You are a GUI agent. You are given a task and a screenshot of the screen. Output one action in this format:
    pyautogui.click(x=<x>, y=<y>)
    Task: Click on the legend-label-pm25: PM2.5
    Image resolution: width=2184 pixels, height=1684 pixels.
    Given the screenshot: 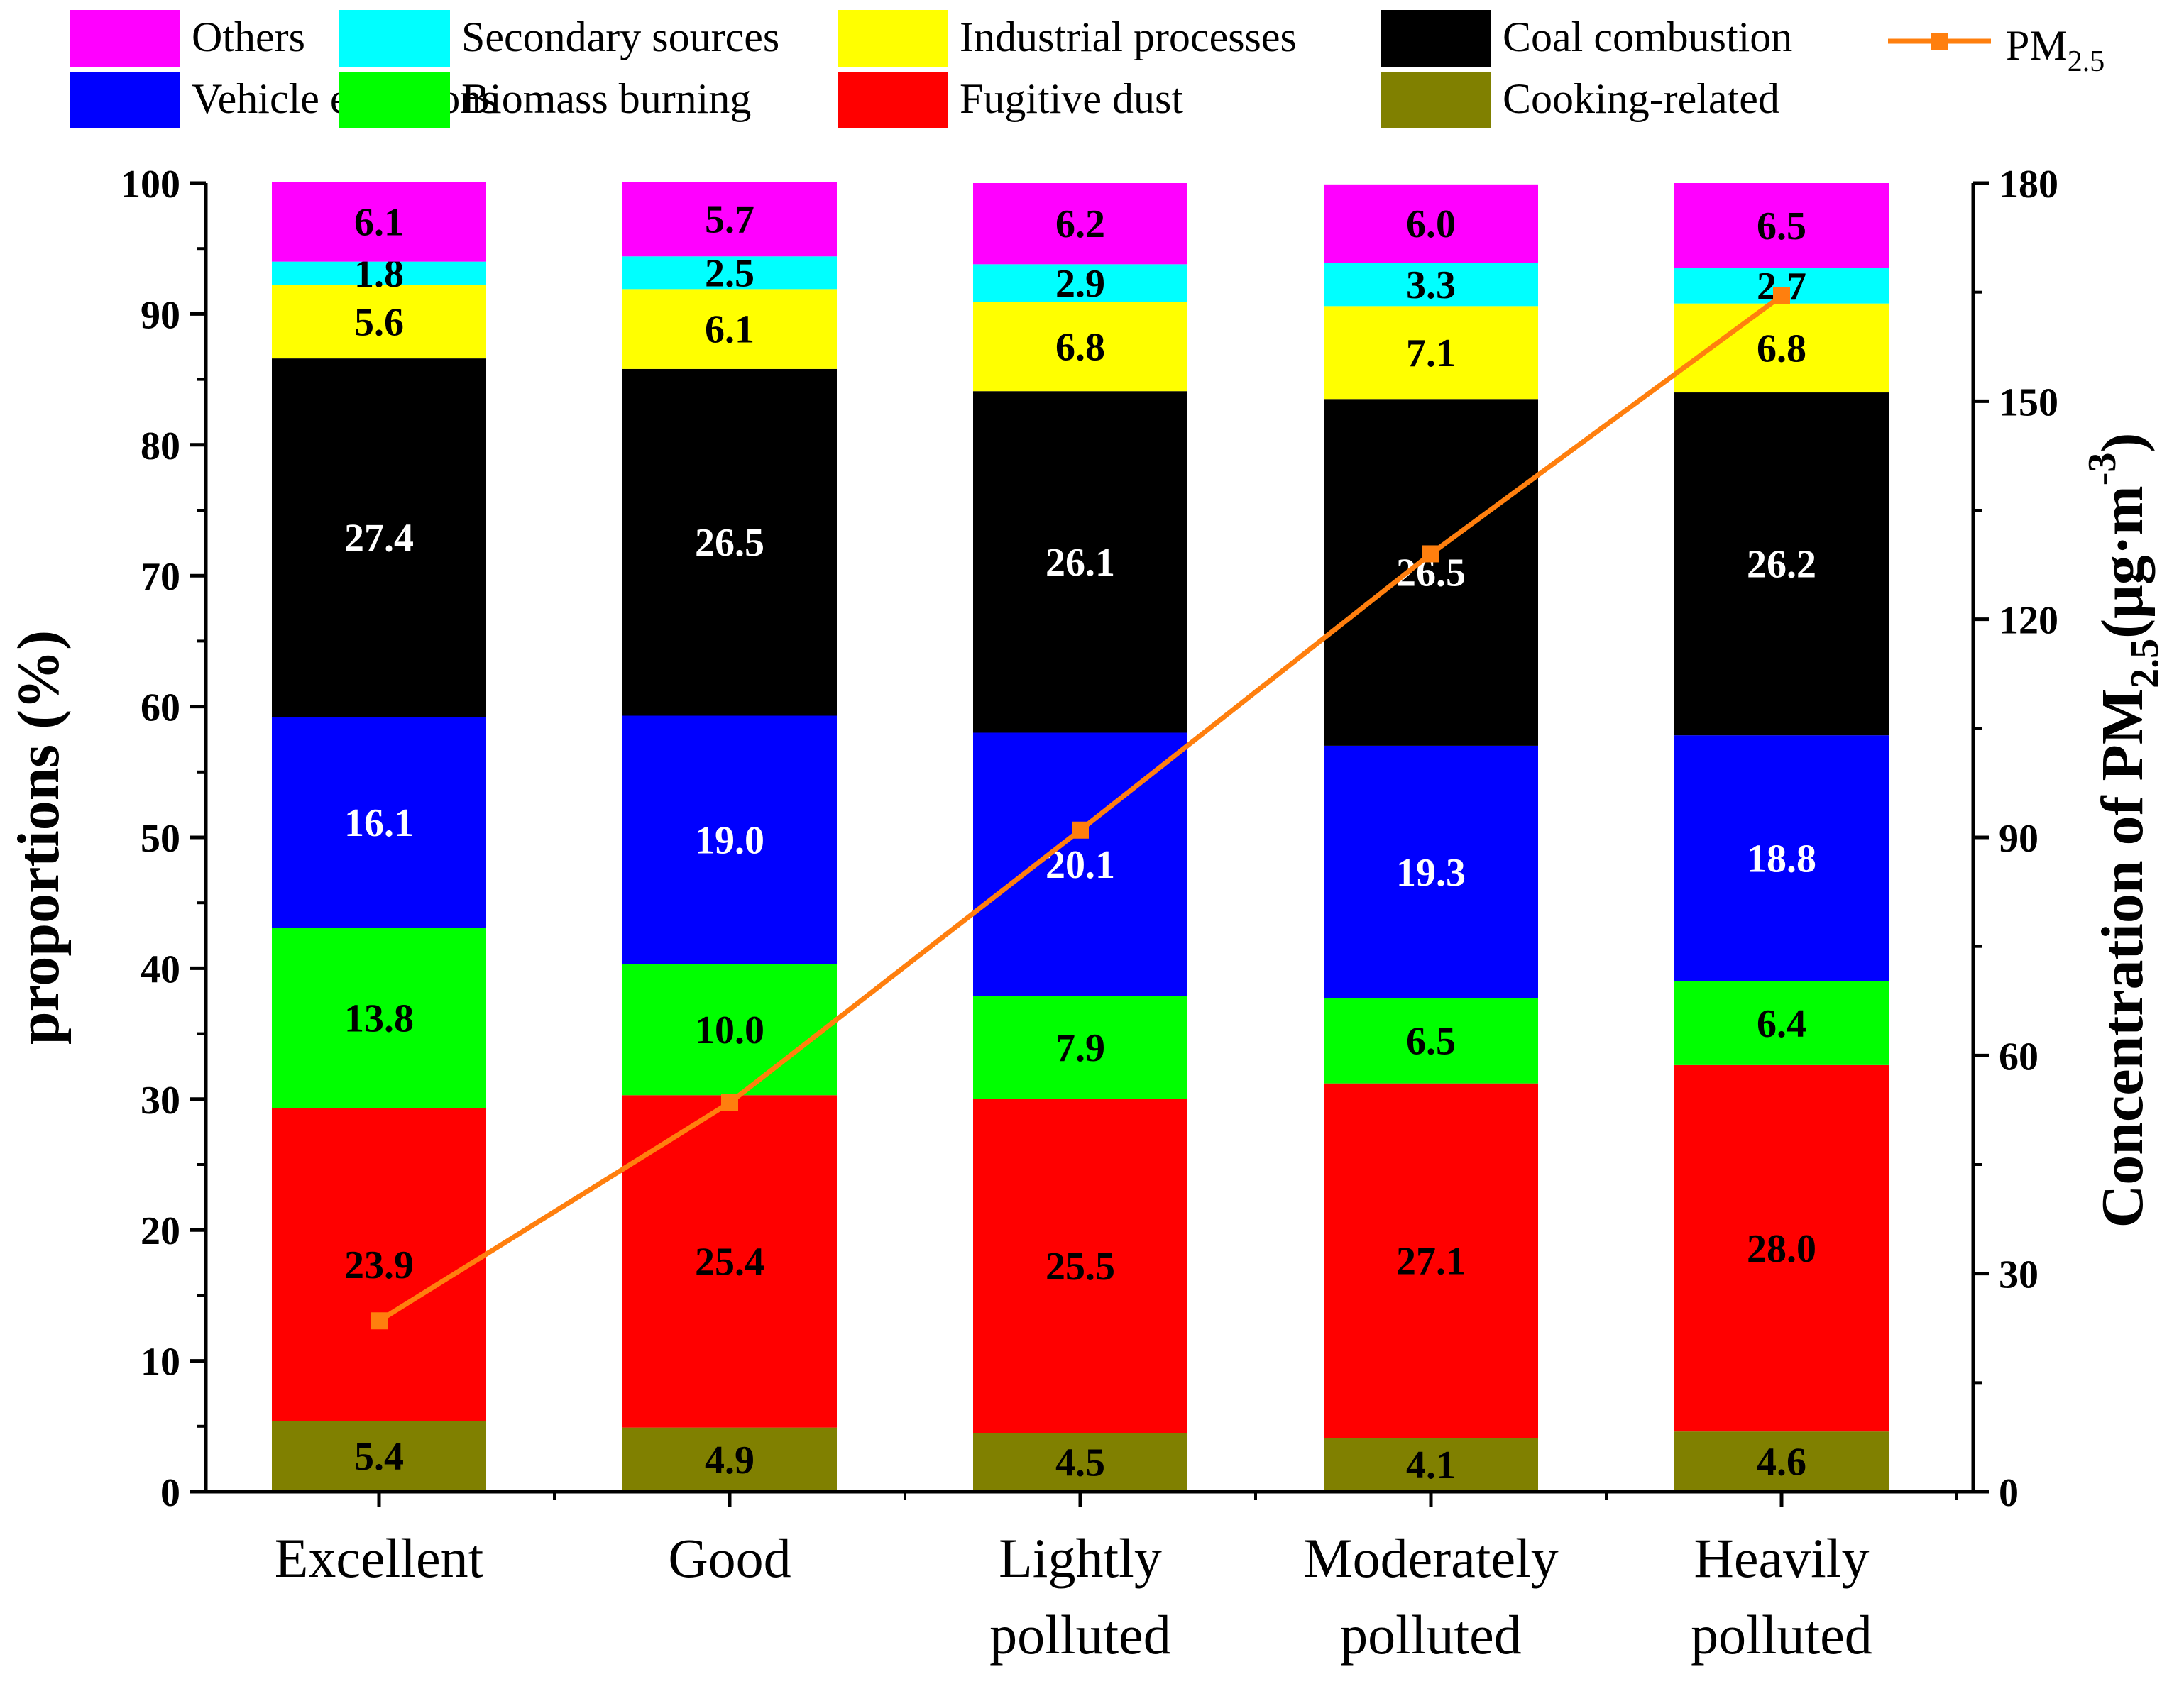 What is the action you would take?
    pyautogui.click(x=2056, y=50)
    